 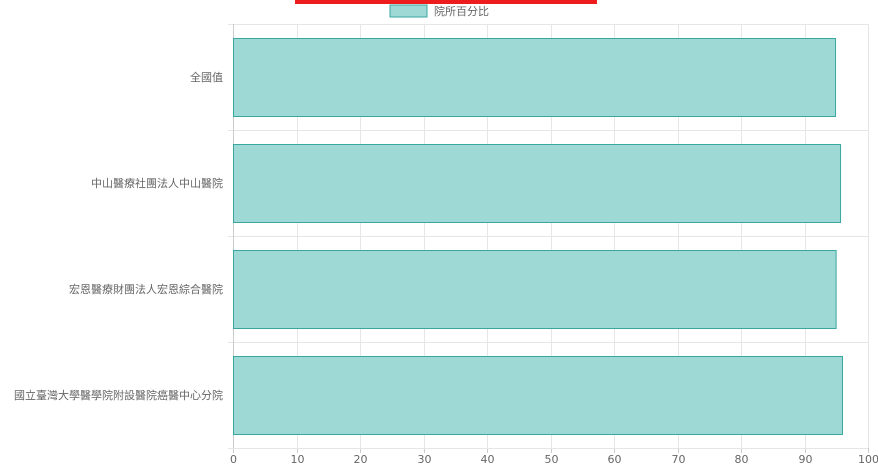 I want to click on x-axis-ticks: 0 10 20 30 40 50 60 70 80 90 100, so click(x=554, y=459).